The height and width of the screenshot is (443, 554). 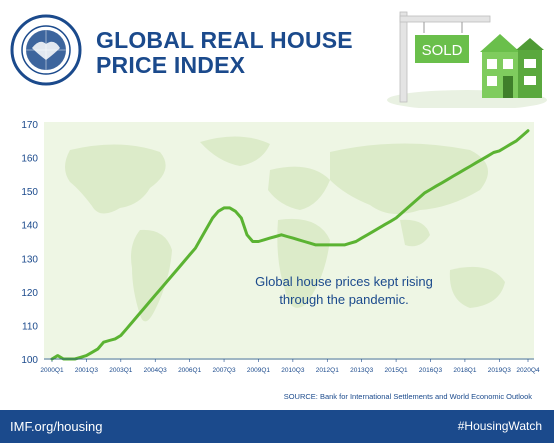 What do you see at coordinates (29, 259) in the screenshot?
I see `y-tick-label: 130` at bounding box center [29, 259].